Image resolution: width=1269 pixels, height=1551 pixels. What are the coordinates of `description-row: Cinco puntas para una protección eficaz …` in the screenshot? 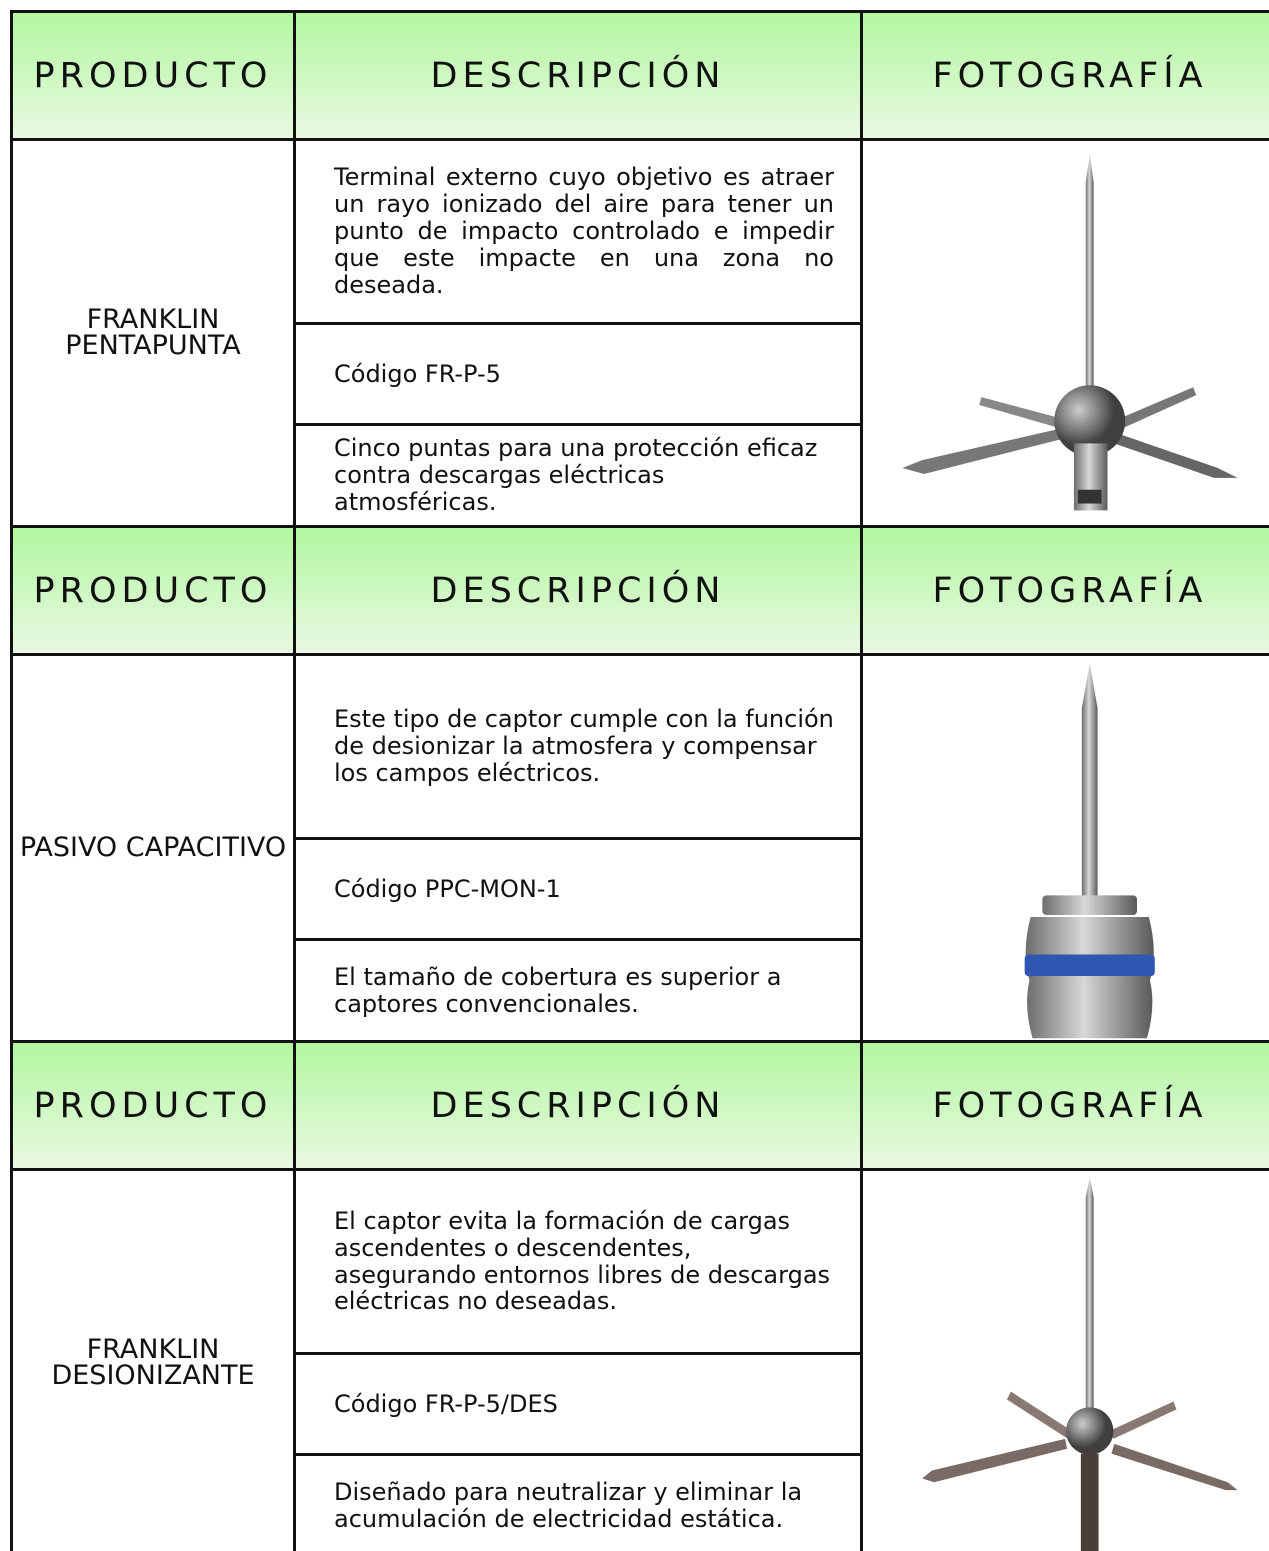 It's located at (578, 475).